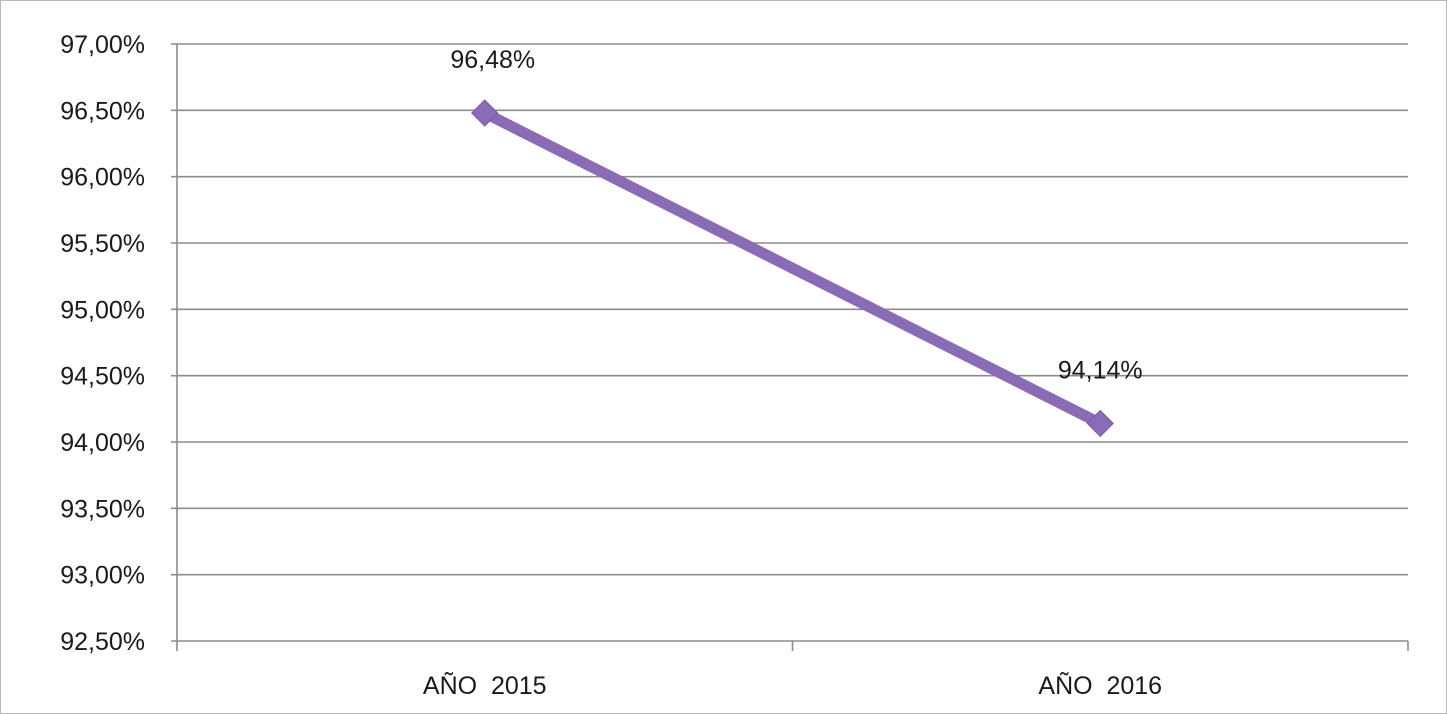 The width and height of the screenshot is (1447, 714). I want to click on y-tick-label: 94,00%, so click(102, 443).